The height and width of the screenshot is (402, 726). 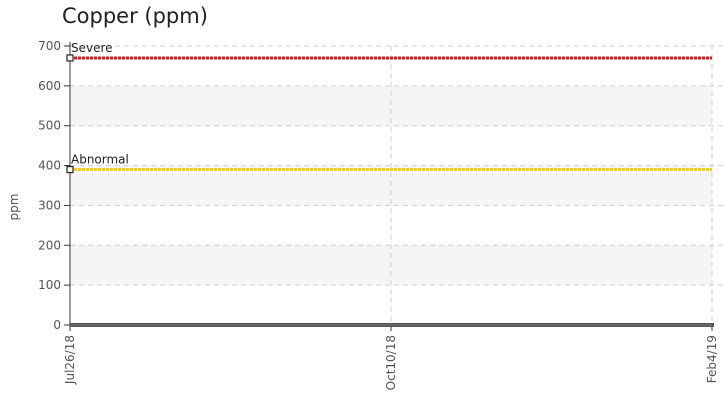 I want to click on y-tick-label: 100, so click(x=49, y=285).